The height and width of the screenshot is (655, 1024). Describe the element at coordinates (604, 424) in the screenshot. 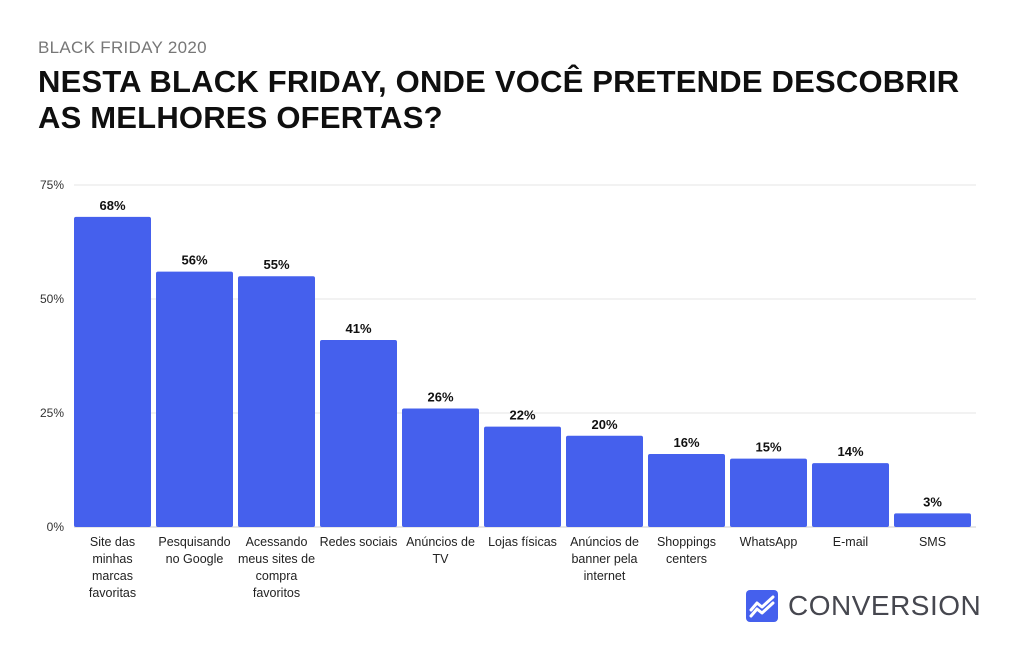

I see `data-label: 20%` at that location.